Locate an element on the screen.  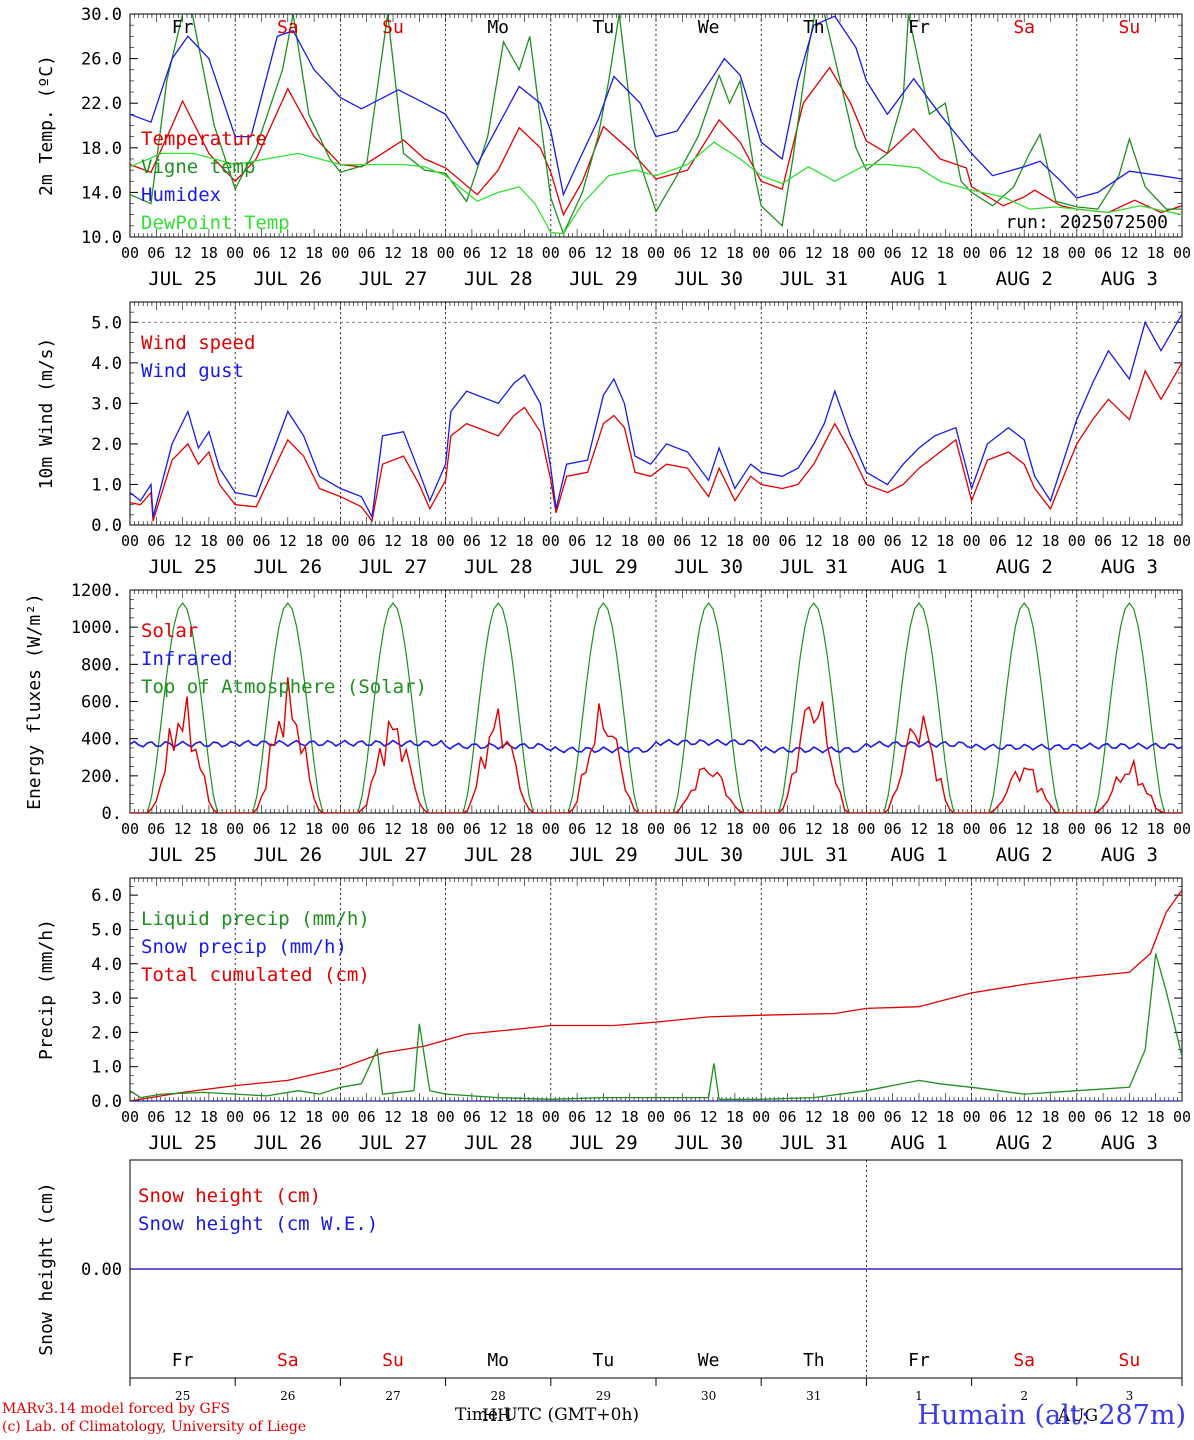
day-name: Tu is located at coordinates (604, 1360).